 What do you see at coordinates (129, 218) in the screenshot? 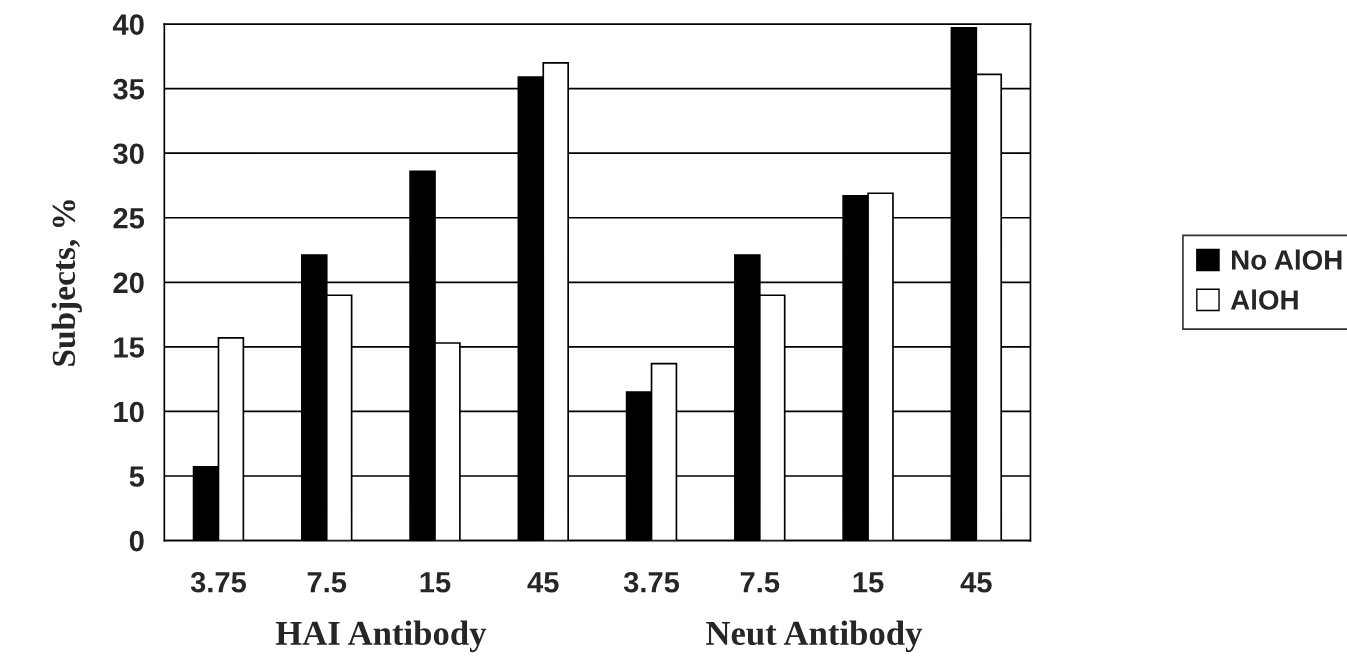
I see `y-tick-label: 25` at bounding box center [129, 218].